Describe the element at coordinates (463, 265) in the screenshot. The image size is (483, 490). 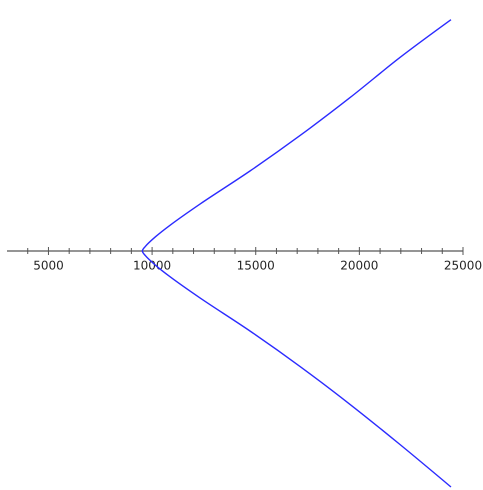
I see `x-tick-label: 25000` at that location.